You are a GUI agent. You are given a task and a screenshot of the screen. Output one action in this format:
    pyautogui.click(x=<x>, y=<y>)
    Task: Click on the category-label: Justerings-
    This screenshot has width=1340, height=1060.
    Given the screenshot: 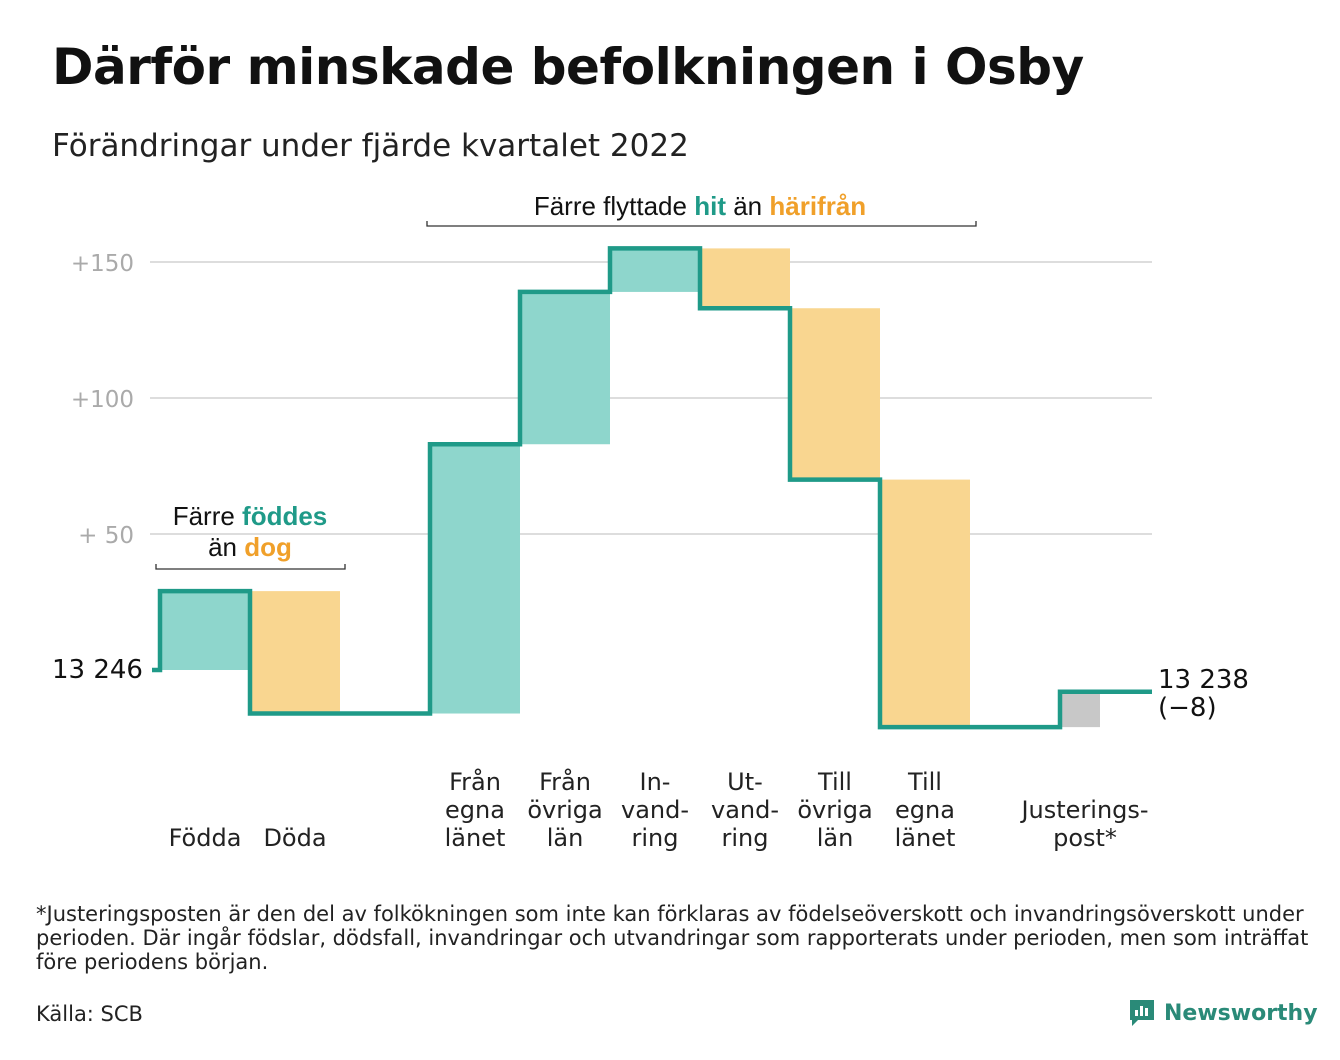 What is the action you would take?
    pyautogui.click(x=1083, y=810)
    